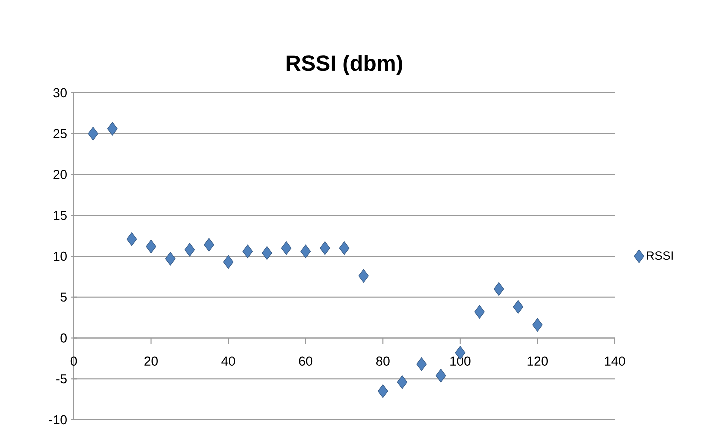 The image size is (719, 438). What do you see at coordinates (60, 133) in the screenshot?
I see `y-tick-label: 25` at bounding box center [60, 133].